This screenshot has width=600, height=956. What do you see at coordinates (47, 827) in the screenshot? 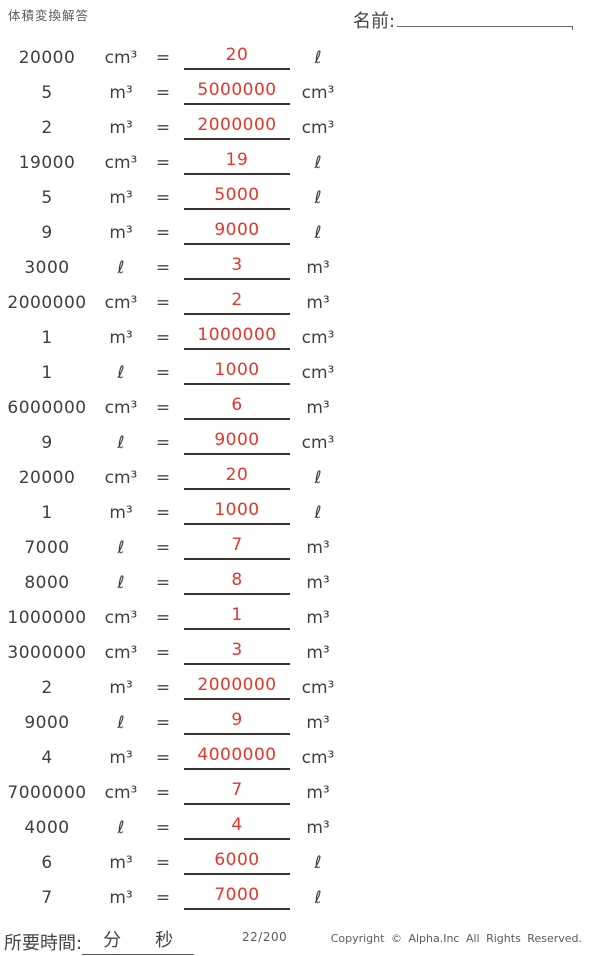
I see `given-value: 4000` at bounding box center [47, 827].